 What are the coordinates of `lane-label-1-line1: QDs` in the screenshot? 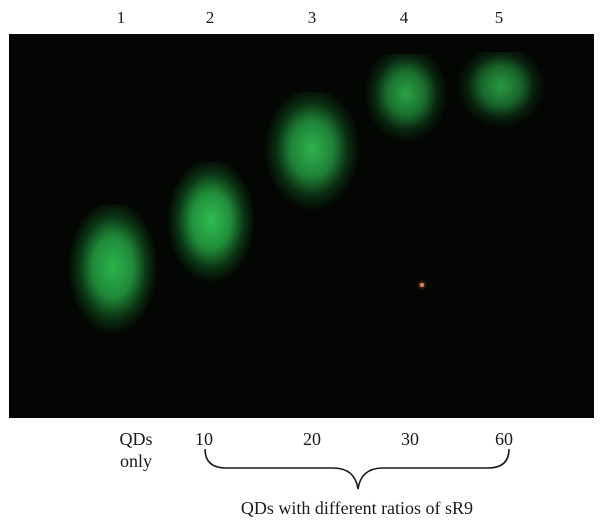 It's located at (136, 439).